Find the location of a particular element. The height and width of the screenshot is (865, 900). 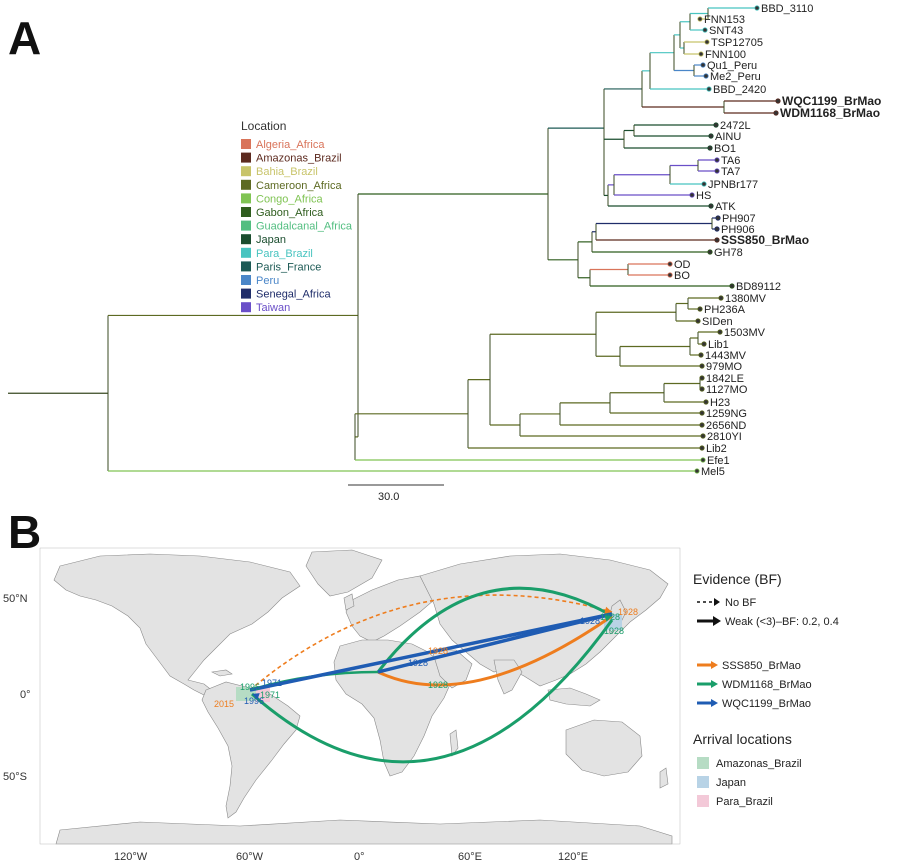

tip-label: 2810YI is located at coordinates (724, 437).